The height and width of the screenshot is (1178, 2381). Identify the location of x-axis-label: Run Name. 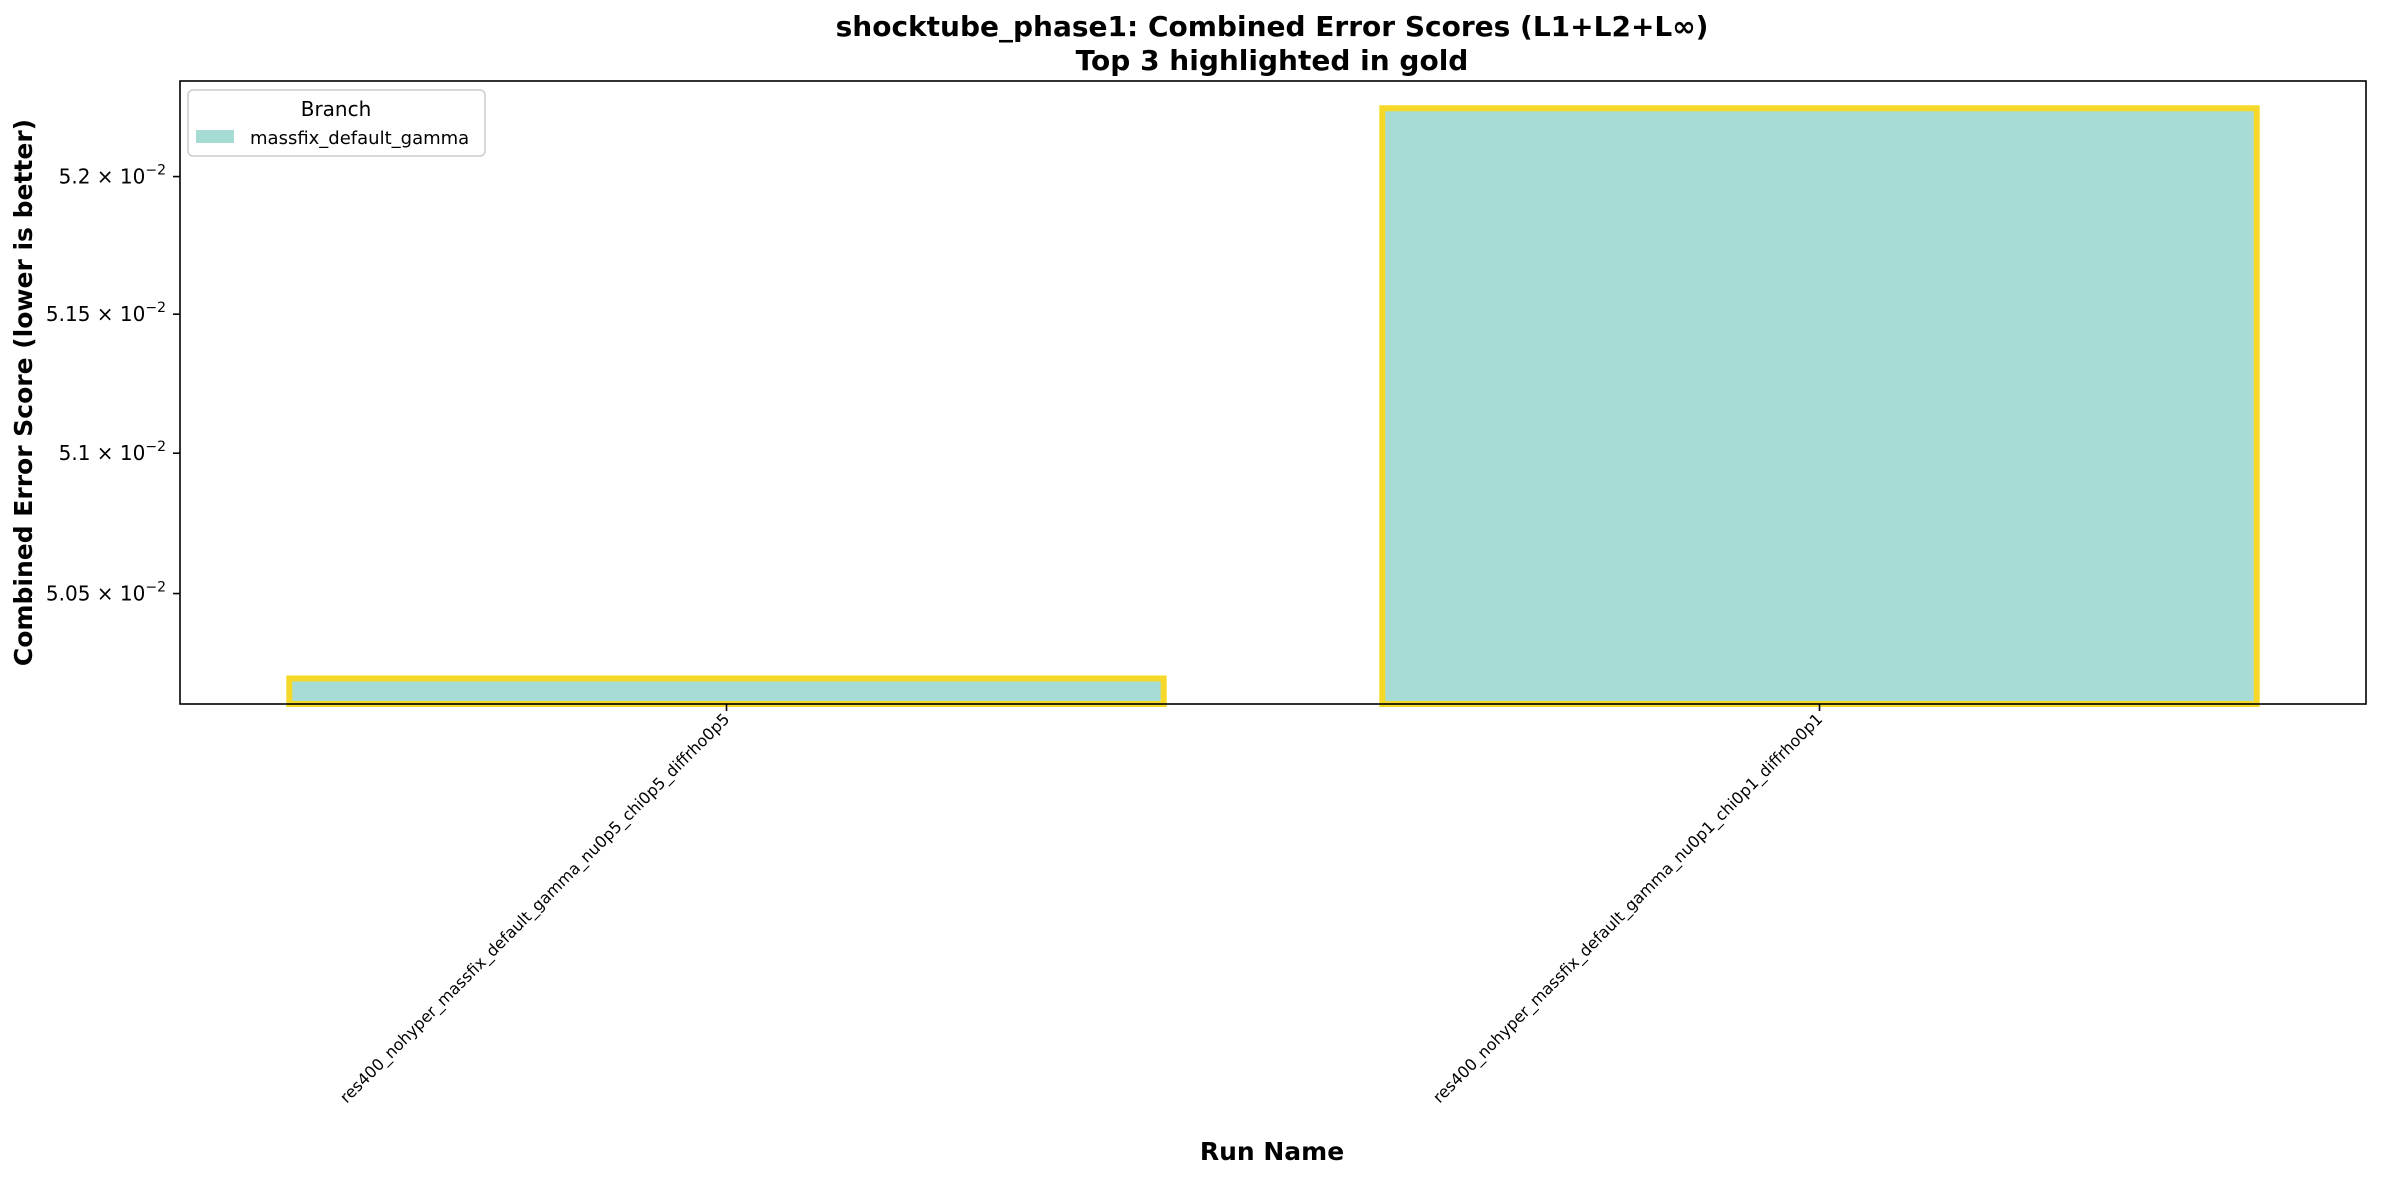
(1272, 1151).